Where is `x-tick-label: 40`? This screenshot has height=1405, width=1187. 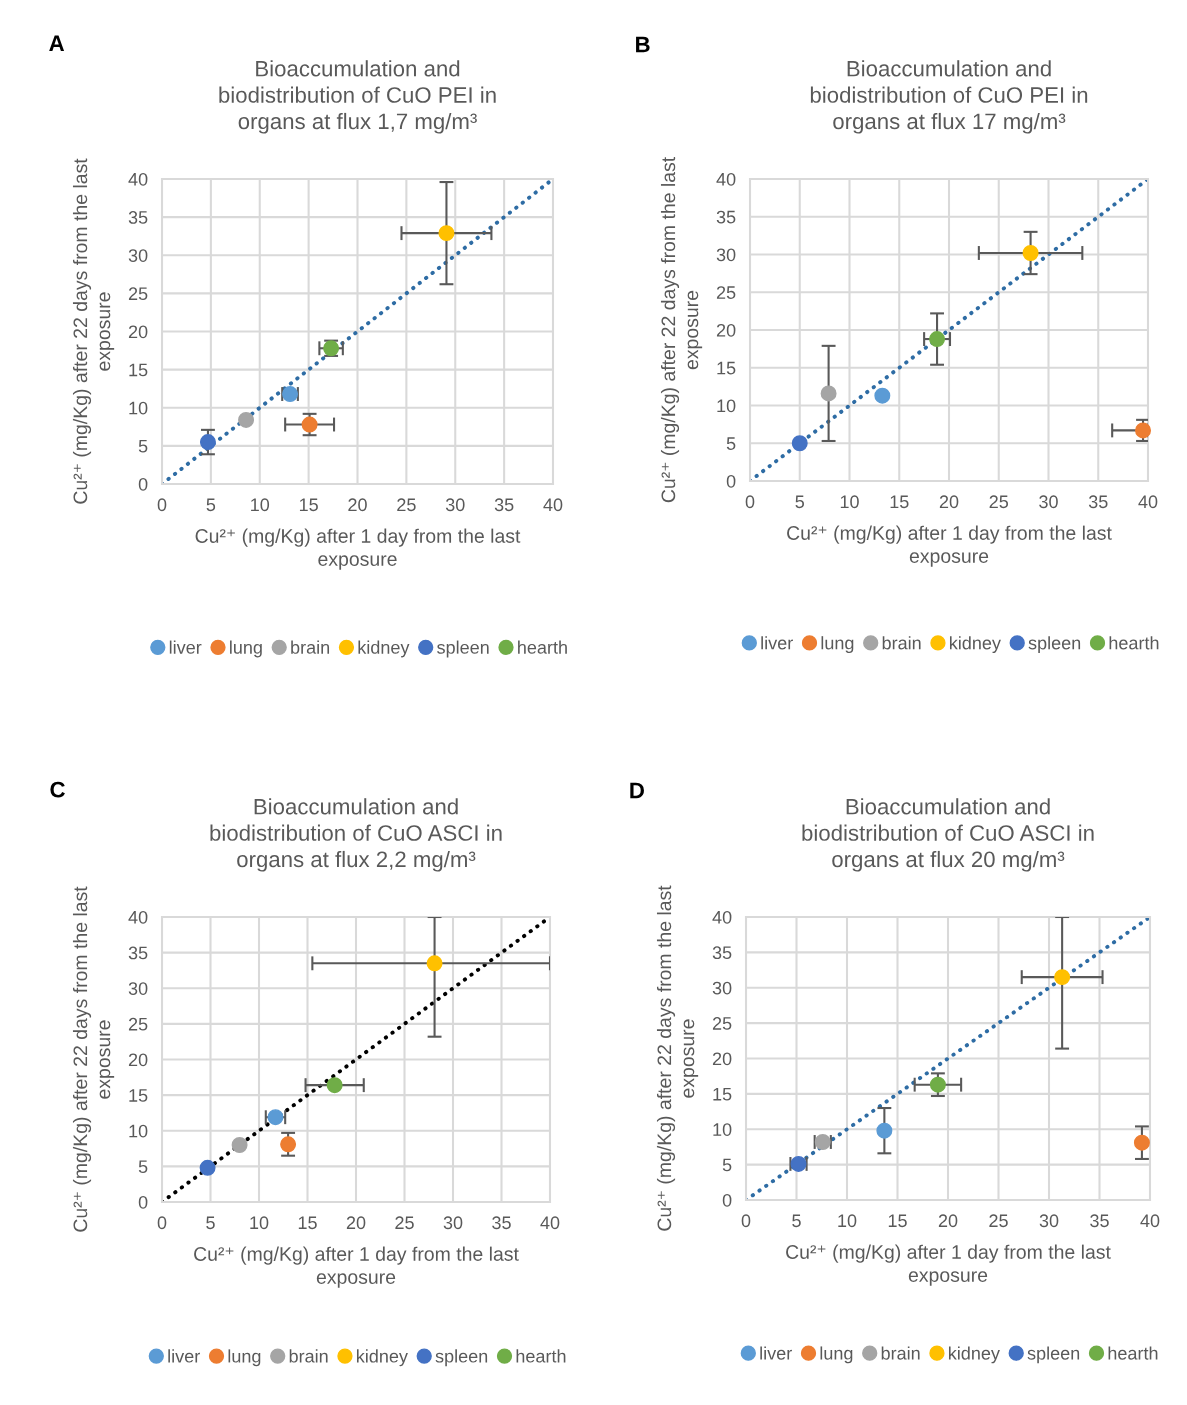 x-tick-label: 40 is located at coordinates (553, 505).